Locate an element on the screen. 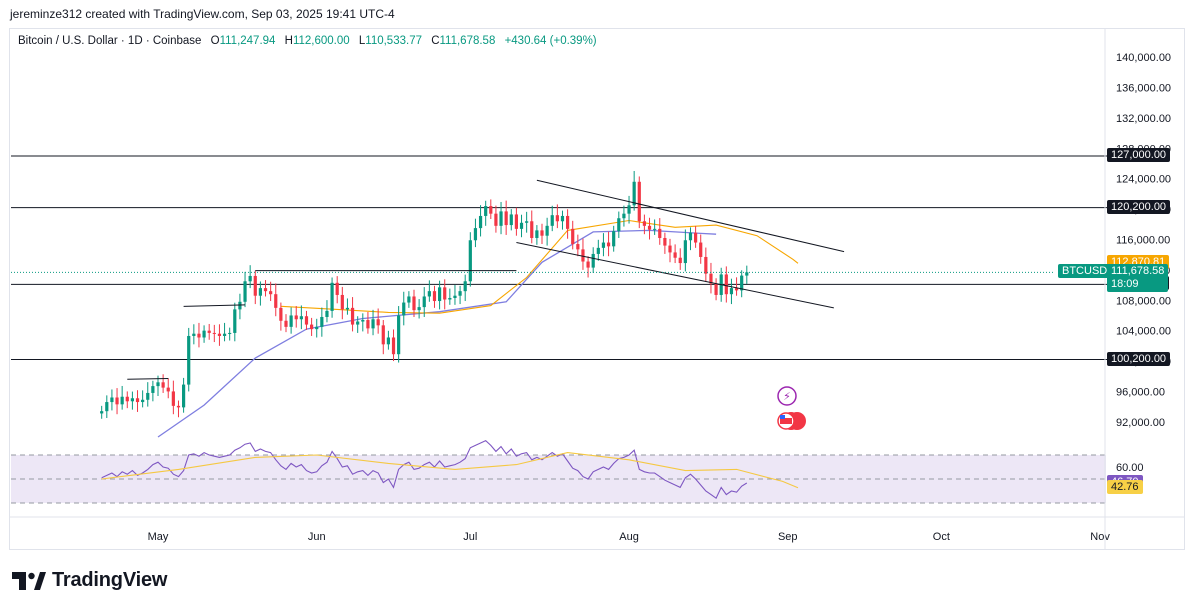 Image resolution: width=1195 pixels, height=611 pixels. price-tick-label: 104,000.00 is located at coordinates (1143, 332).